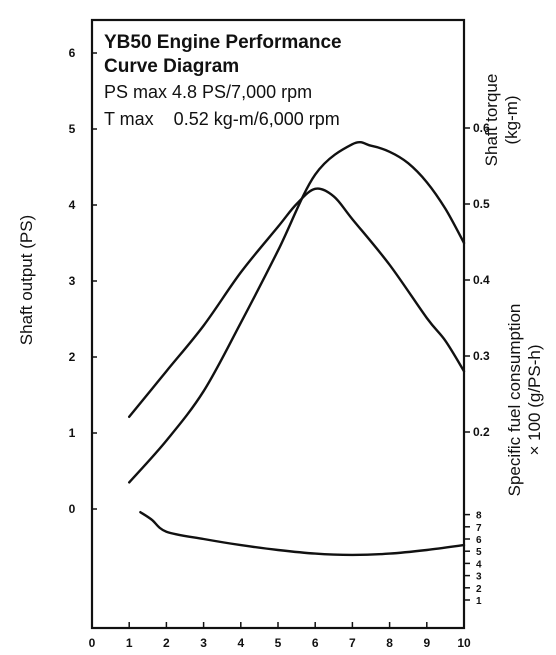 The height and width of the screenshot is (655, 556). I want to click on fuel-tick-label: 5, so click(479, 552).